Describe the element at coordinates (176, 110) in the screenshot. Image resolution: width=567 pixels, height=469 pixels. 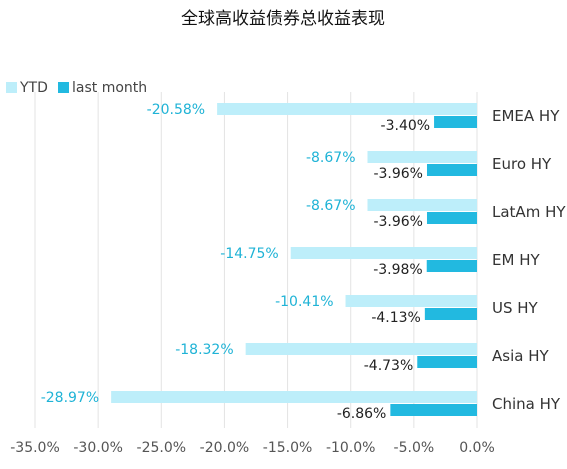
I see `data-label-ytd: -20.58%` at that location.